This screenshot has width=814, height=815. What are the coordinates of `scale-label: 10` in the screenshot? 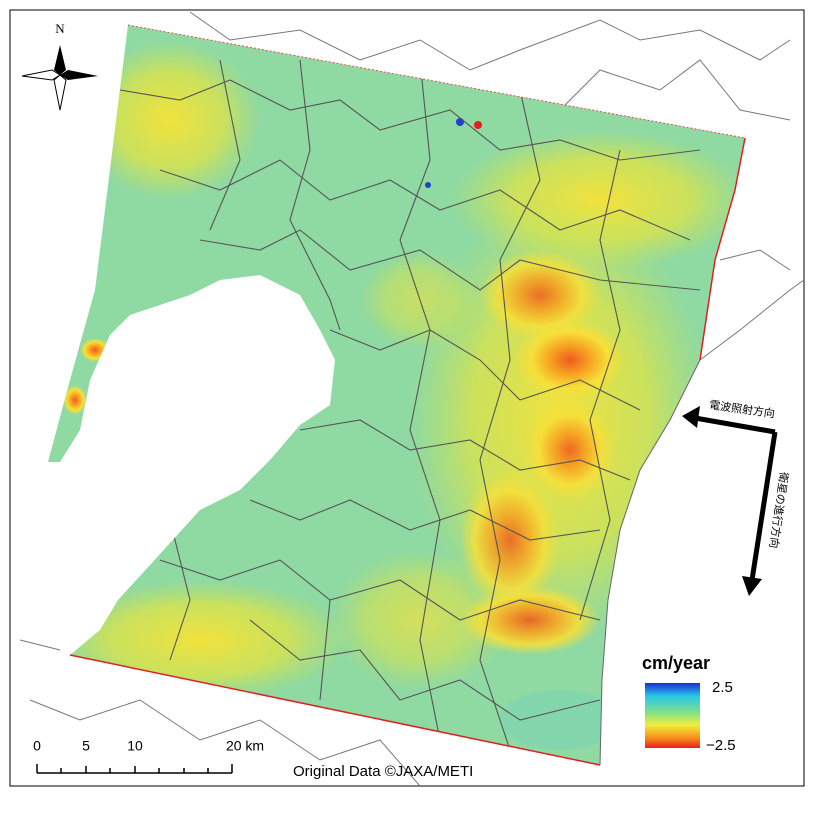 It's located at (135, 746).